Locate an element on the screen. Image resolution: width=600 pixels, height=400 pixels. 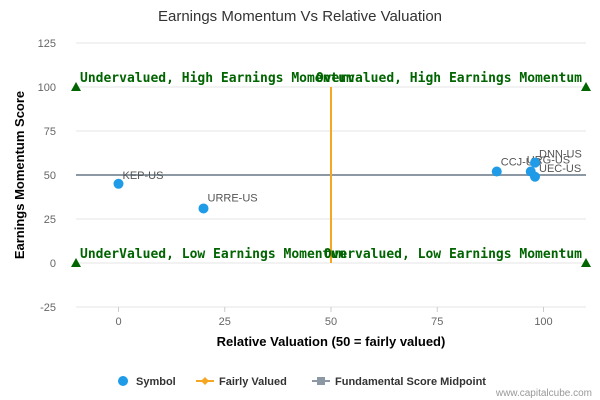
legend-symbol-marker is located at coordinates (123, 381).